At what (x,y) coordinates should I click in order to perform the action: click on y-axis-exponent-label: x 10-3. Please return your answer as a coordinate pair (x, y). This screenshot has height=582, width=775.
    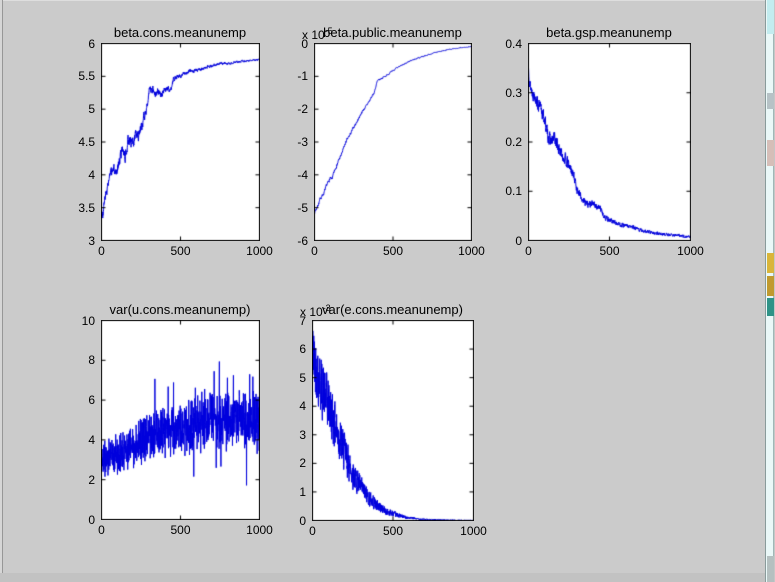
    Looking at the image, I should click on (315, 311).